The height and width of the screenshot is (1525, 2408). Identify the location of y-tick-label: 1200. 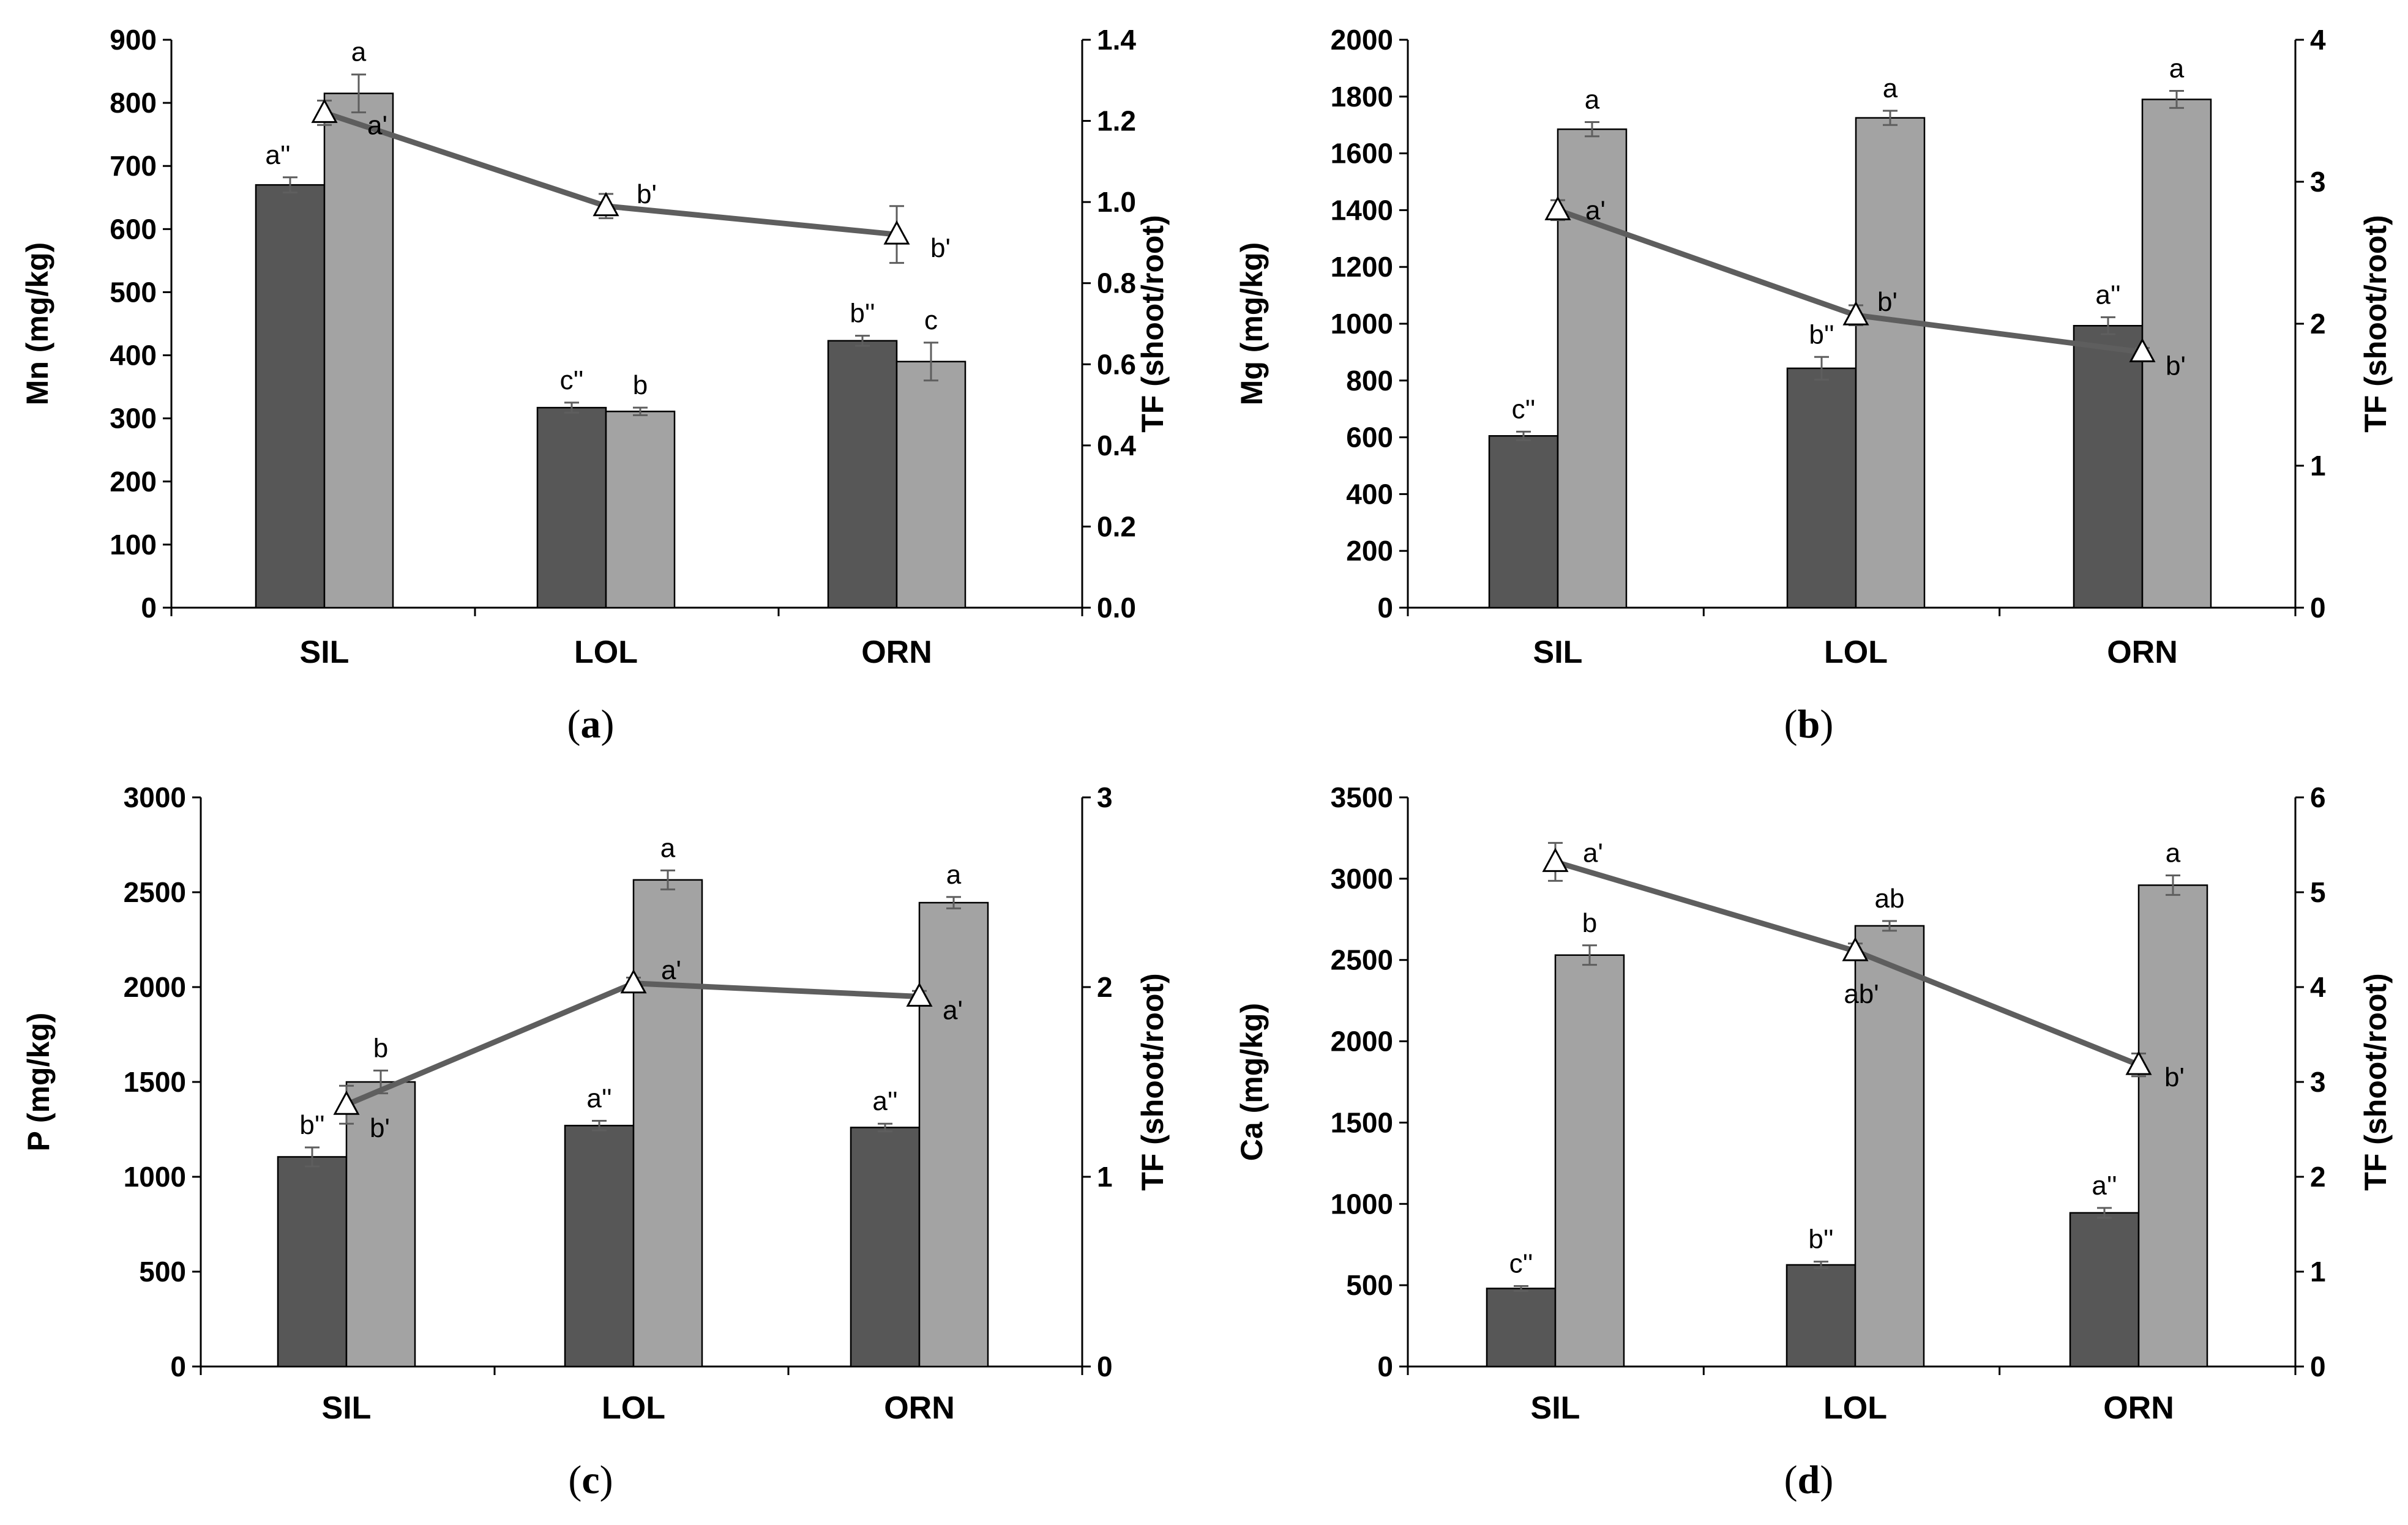
(1362, 267).